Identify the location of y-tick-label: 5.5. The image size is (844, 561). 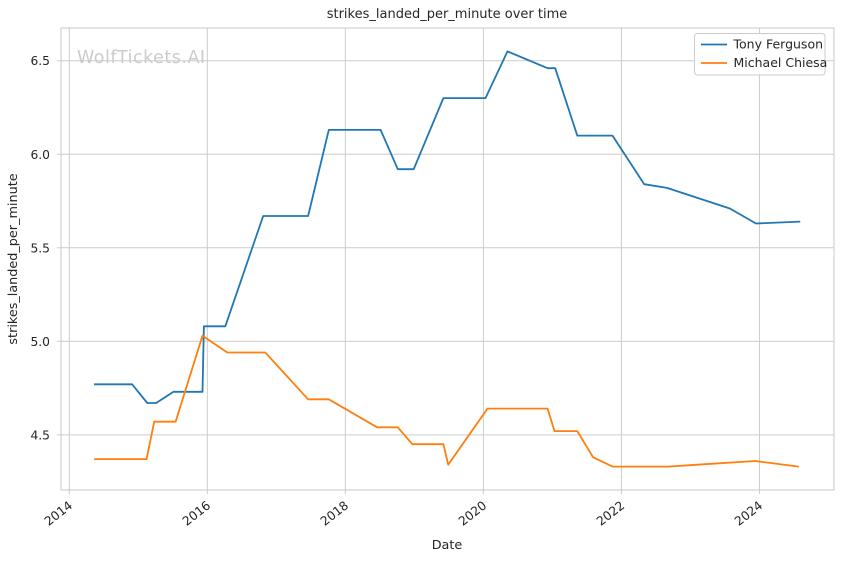
(40, 248).